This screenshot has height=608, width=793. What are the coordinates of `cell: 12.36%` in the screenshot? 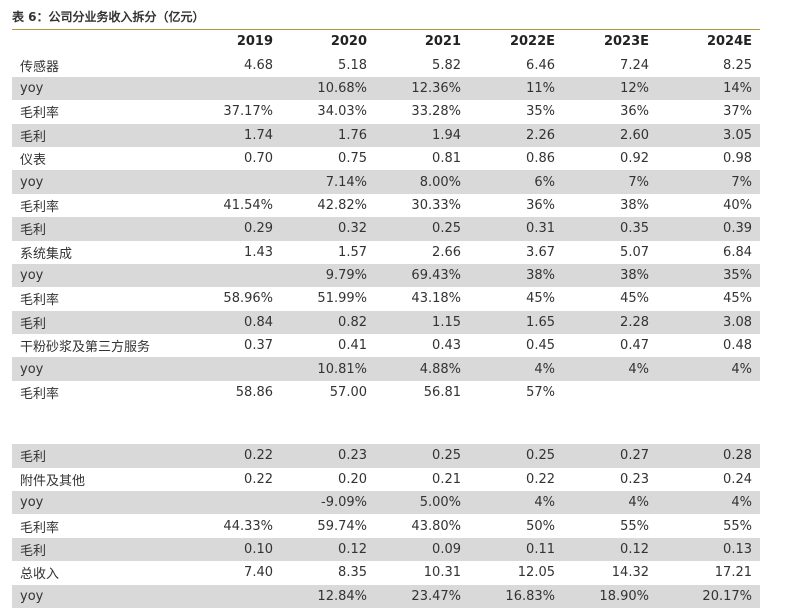 It's located at (422, 88).